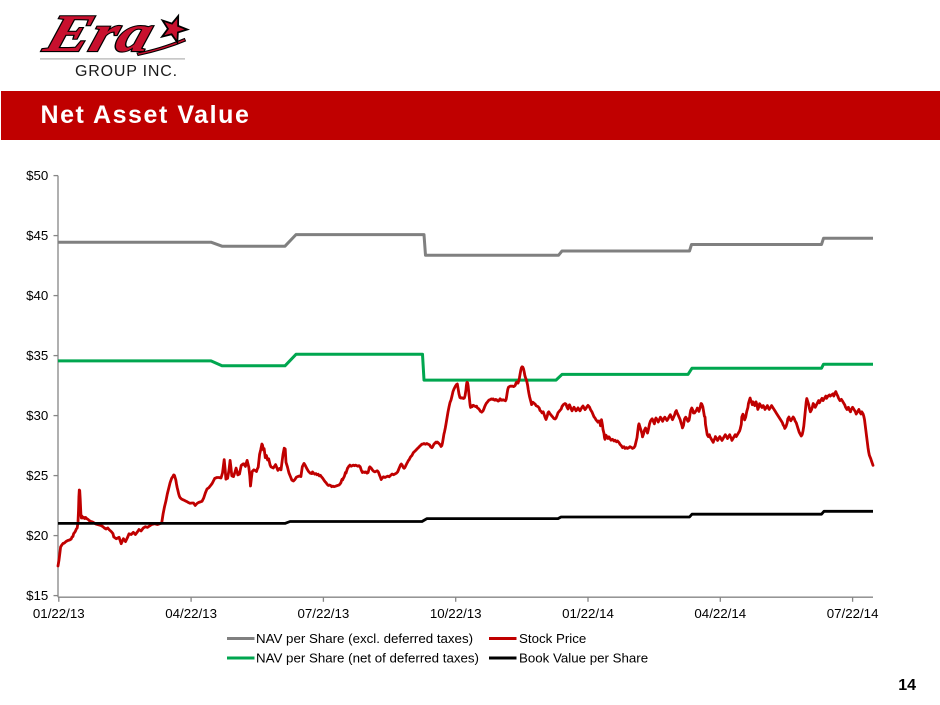 The height and width of the screenshot is (705, 940). I want to click on svg-text: Era, so click(99, 34).